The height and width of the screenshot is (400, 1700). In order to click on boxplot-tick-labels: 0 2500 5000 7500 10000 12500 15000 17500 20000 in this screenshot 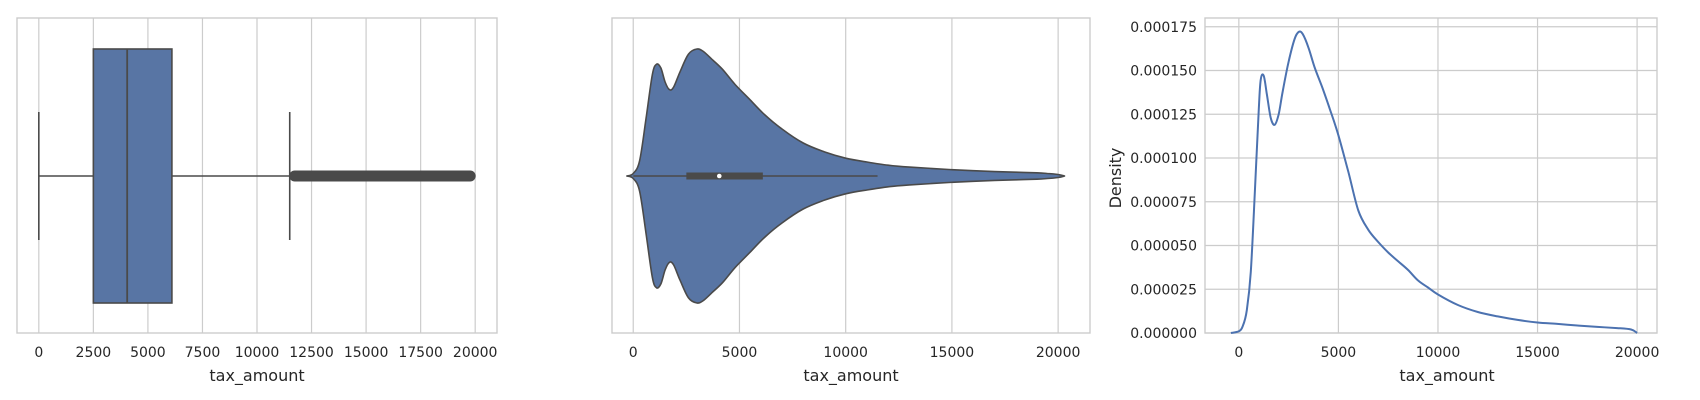, I will do `click(265, 353)`.